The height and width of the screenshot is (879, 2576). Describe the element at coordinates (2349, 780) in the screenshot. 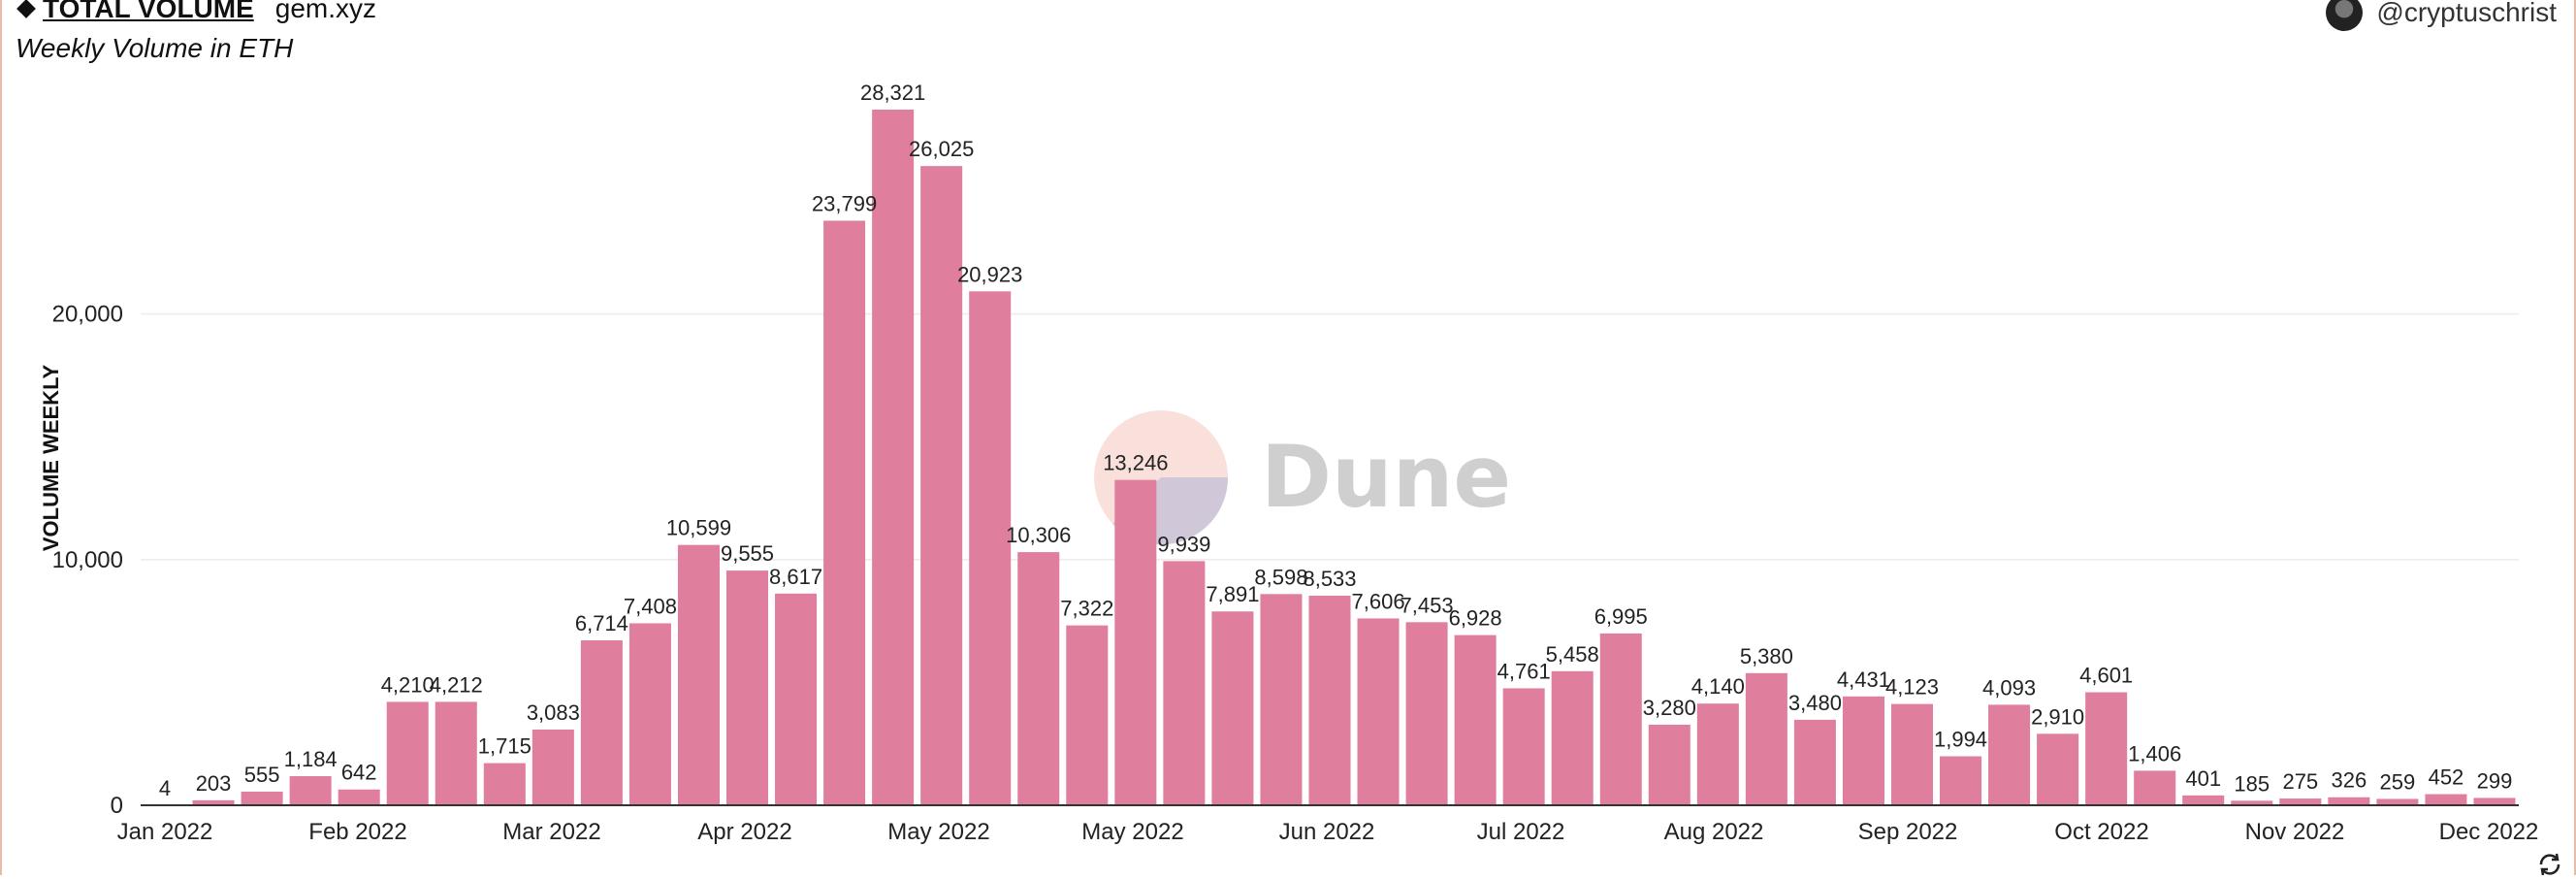

I see `data-label: 326` at that location.